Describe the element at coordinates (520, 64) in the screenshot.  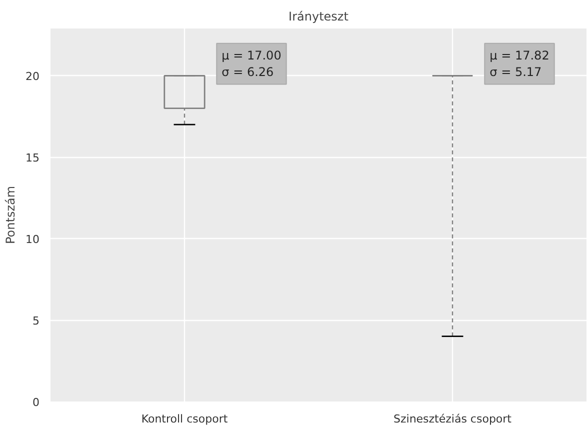
I see `annotation: μ = 17.82 σ = 5.17` at that location.